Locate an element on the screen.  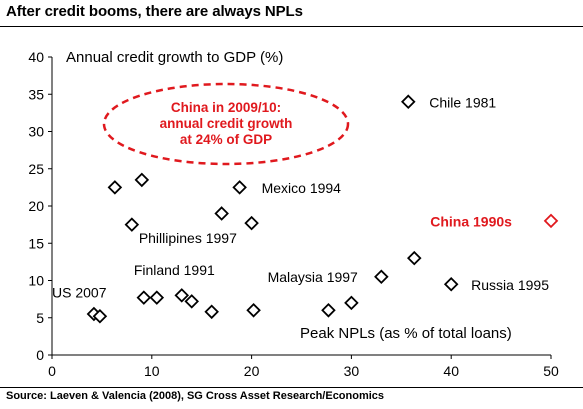
x-tick-label: 20 is located at coordinates (252, 371).